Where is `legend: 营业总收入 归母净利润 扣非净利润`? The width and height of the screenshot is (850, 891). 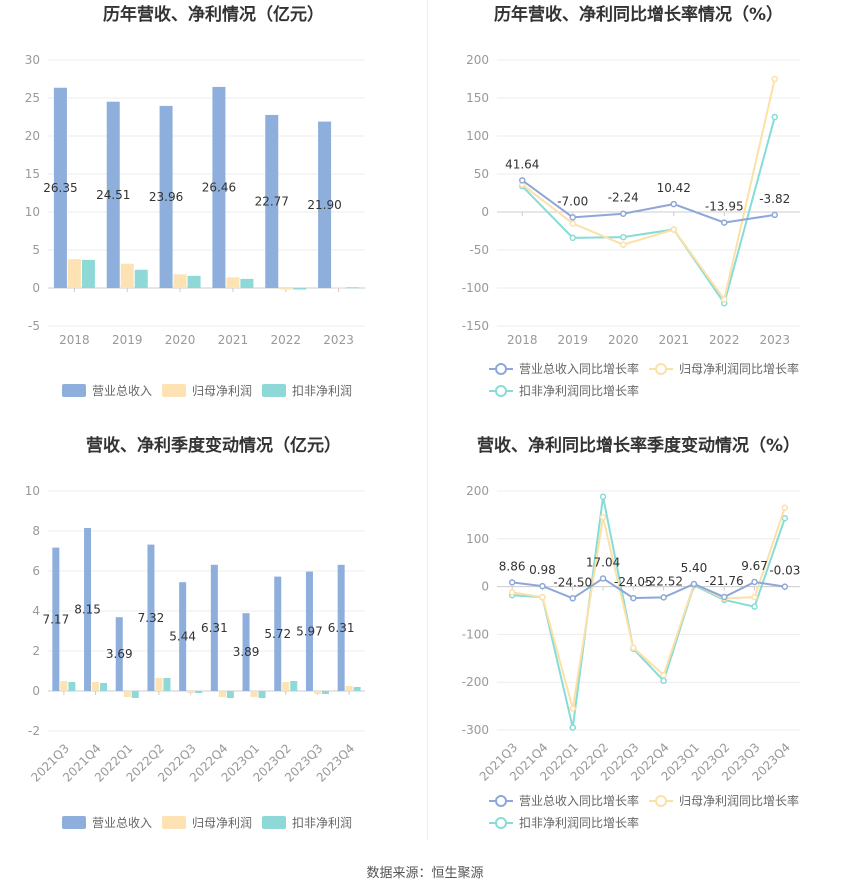
legend: 营业总收入 归母净利润 扣非净利润 is located at coordinates (207, 391).